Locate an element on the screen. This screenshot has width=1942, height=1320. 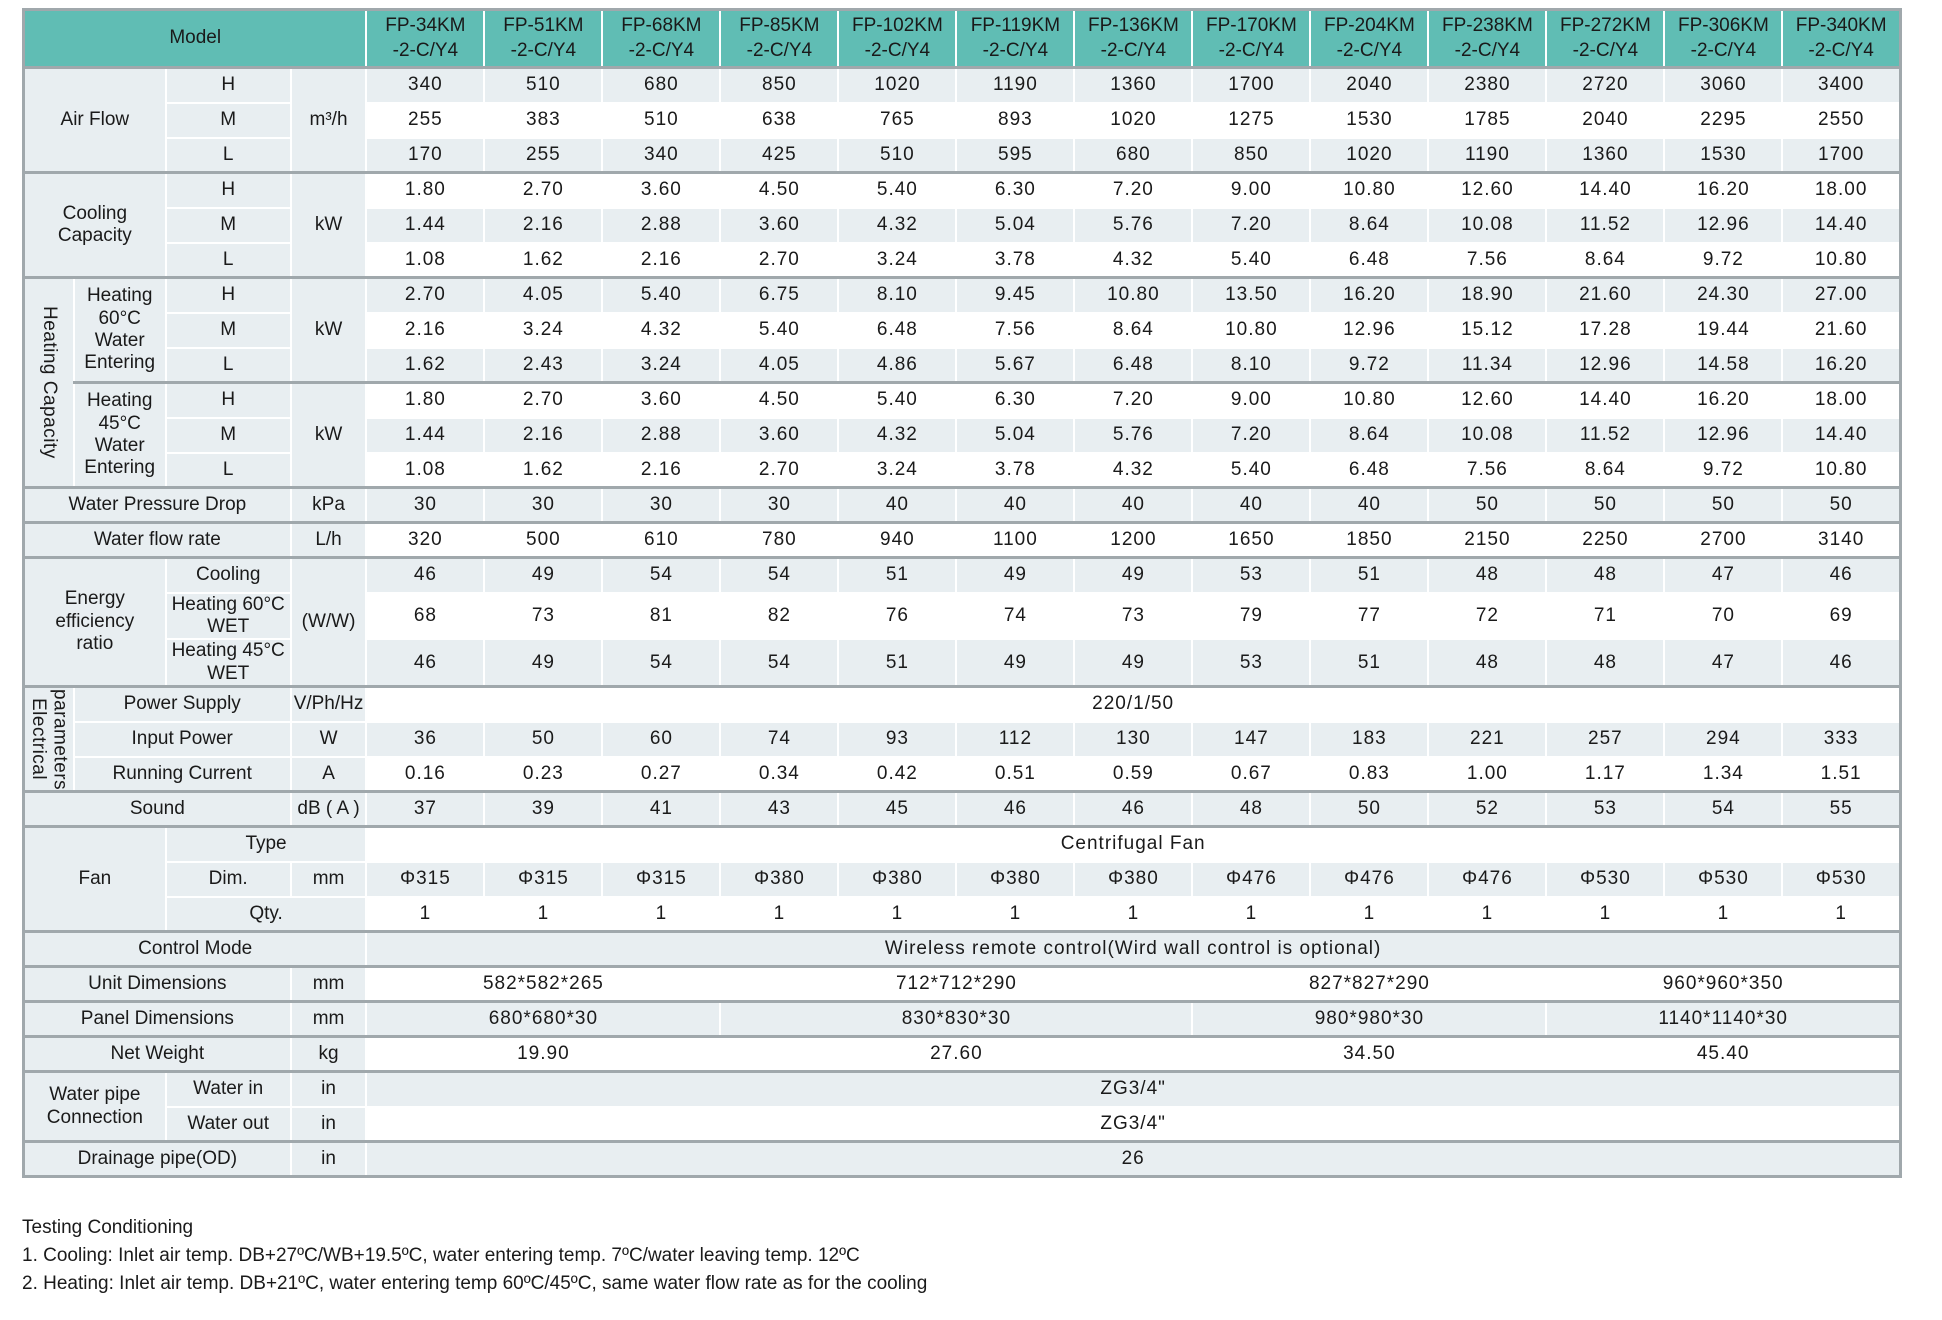
sound-label: Sound is located at coordinates (157, 809).